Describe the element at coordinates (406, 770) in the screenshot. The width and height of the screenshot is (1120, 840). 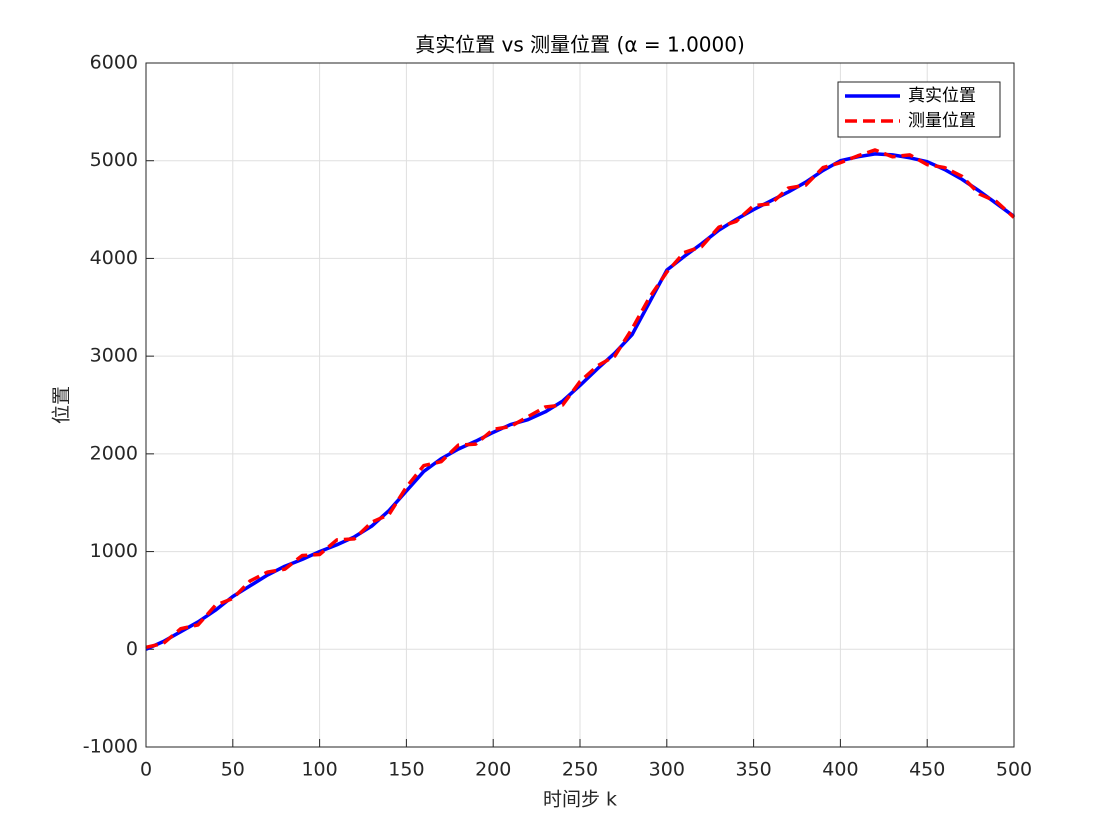
I see `x-tick-label: 150` at that location.